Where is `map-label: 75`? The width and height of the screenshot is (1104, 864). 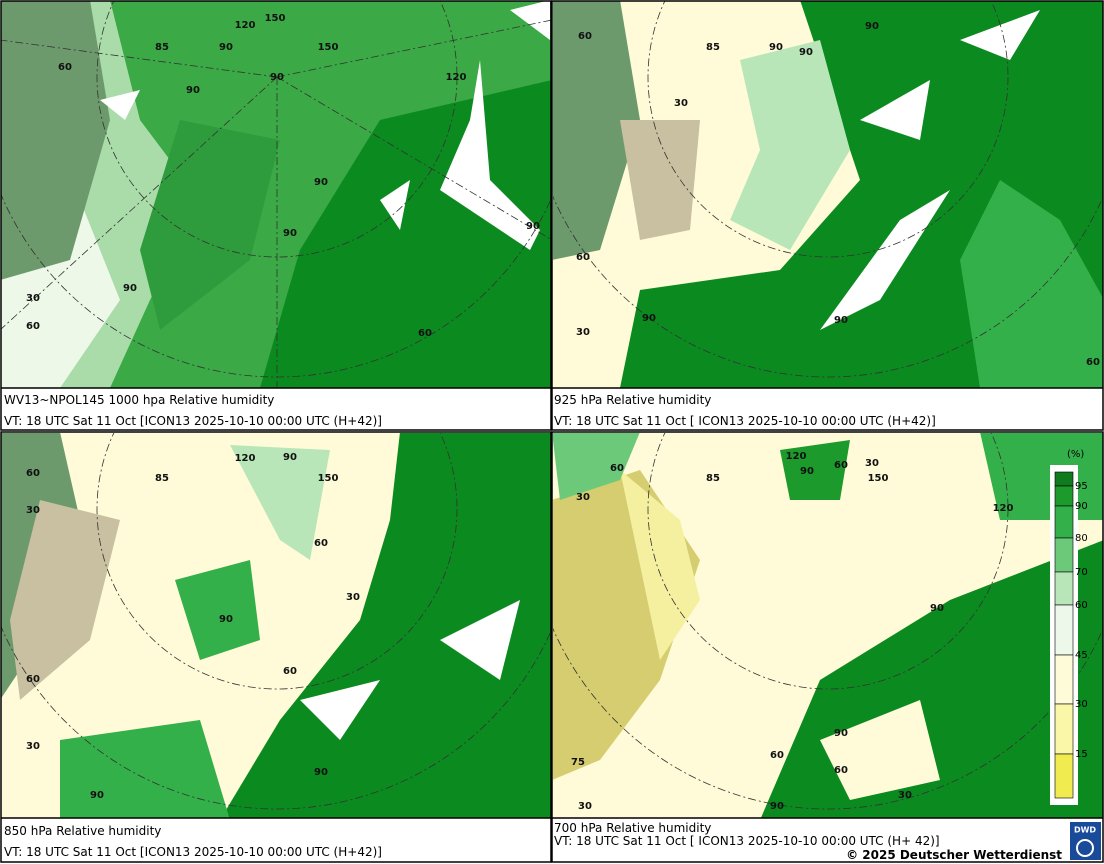
map-label: 75 is located at coordinates (578, 762).